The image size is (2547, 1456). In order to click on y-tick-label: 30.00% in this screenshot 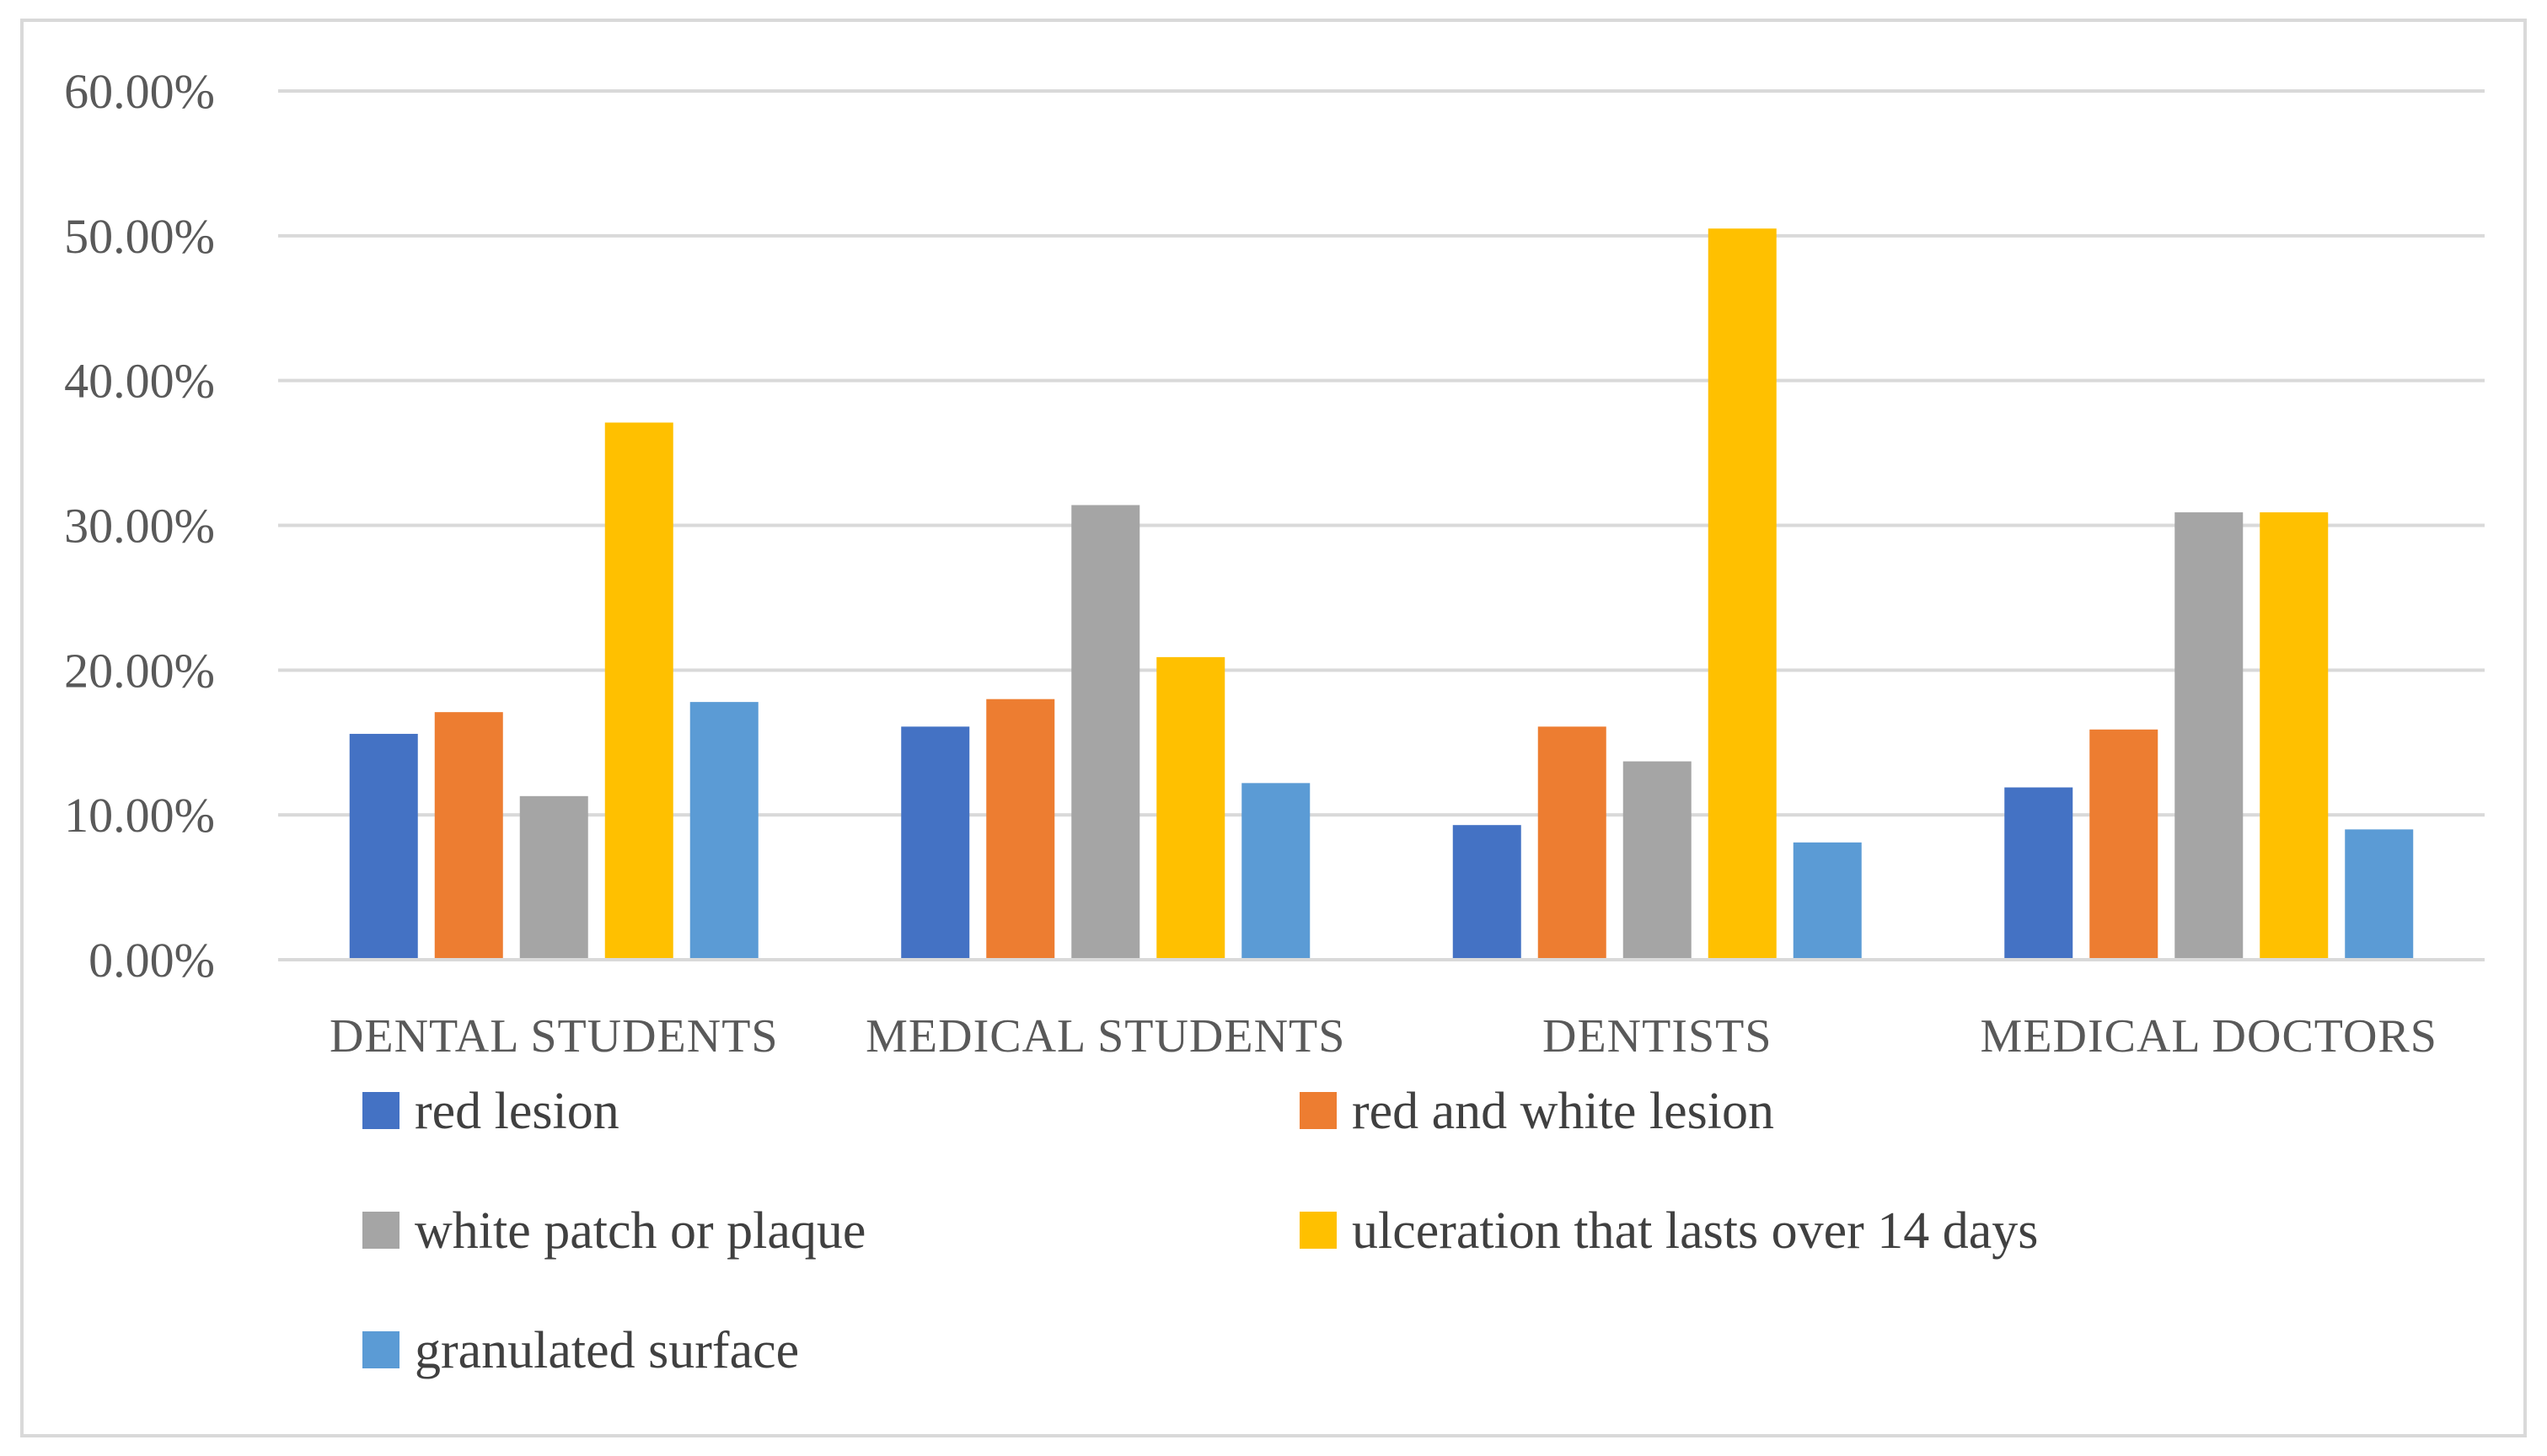, I will do `click(139, 526)`.